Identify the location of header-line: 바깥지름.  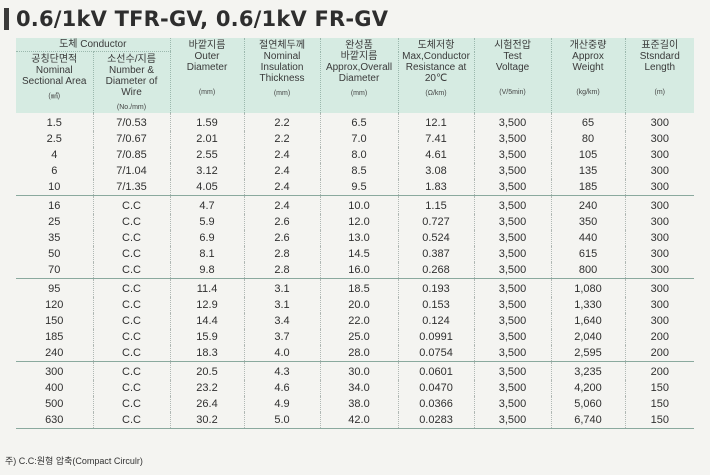
(207, 45).